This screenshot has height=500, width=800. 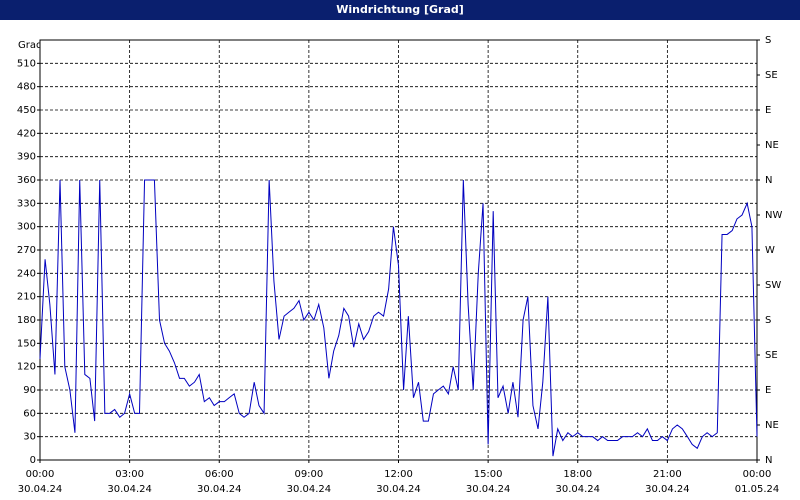 What do you see at coordinates (30, 45) in the screenshot?
I see `y-axis-label: Grad` at bounding box center [30, 45].